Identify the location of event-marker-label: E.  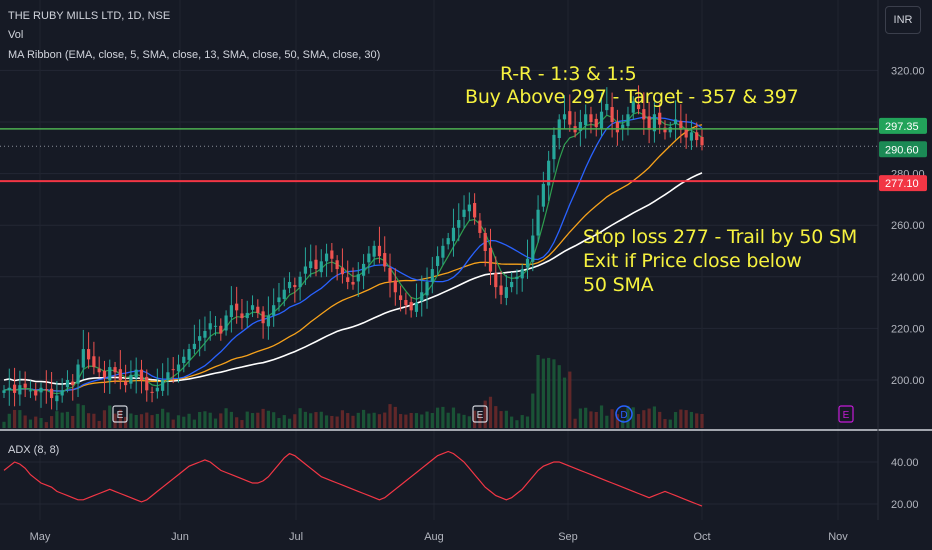
(846, 415).